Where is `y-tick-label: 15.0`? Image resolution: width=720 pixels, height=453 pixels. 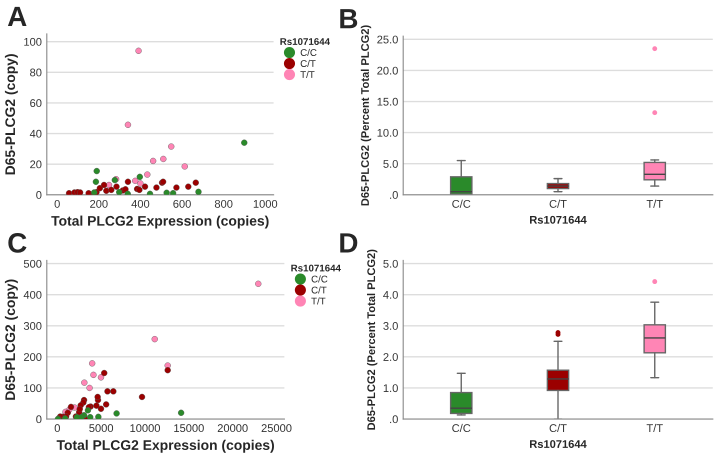
y-tick-label: 15.0 is located at coordinates (388, 102).